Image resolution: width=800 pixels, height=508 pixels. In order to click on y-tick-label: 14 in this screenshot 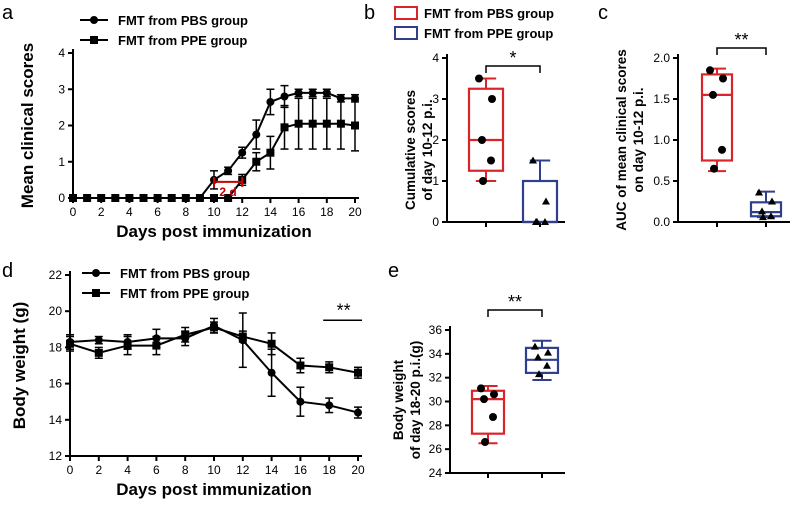, I will do `click(56, 420)`.